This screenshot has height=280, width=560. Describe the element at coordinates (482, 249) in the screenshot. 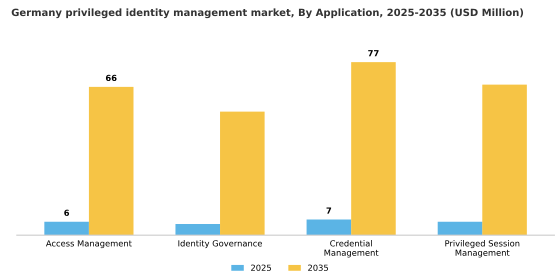

I see `x-tick-label: Privileged Session Management` at that location.